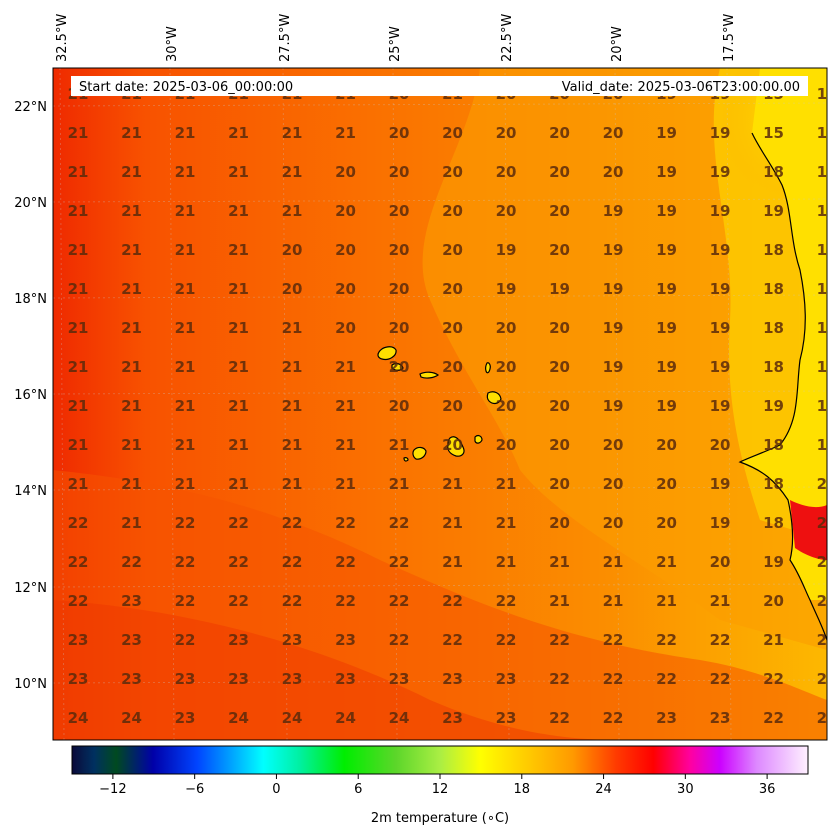 The height and width of the screenshot is (837, 837). I want to click on grid-value: 24, so click(345, 718).